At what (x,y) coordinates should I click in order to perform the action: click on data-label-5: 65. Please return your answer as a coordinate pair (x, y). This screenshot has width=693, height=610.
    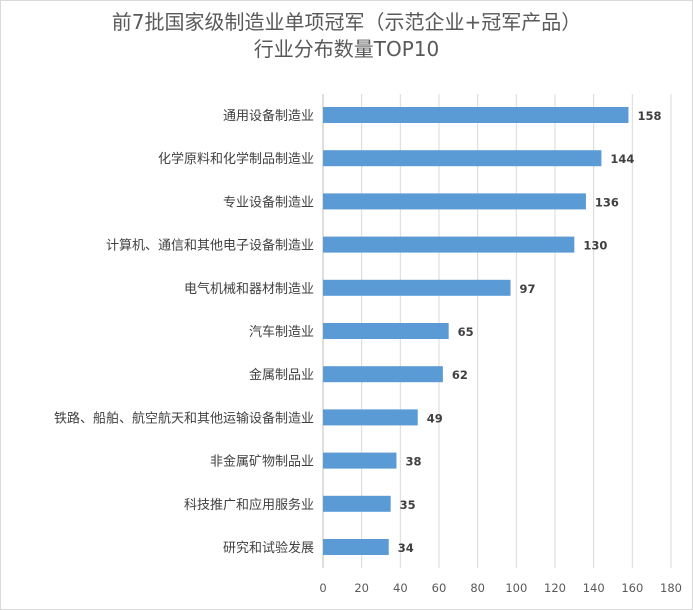
    Looking at the image, I should click on (466, 332).